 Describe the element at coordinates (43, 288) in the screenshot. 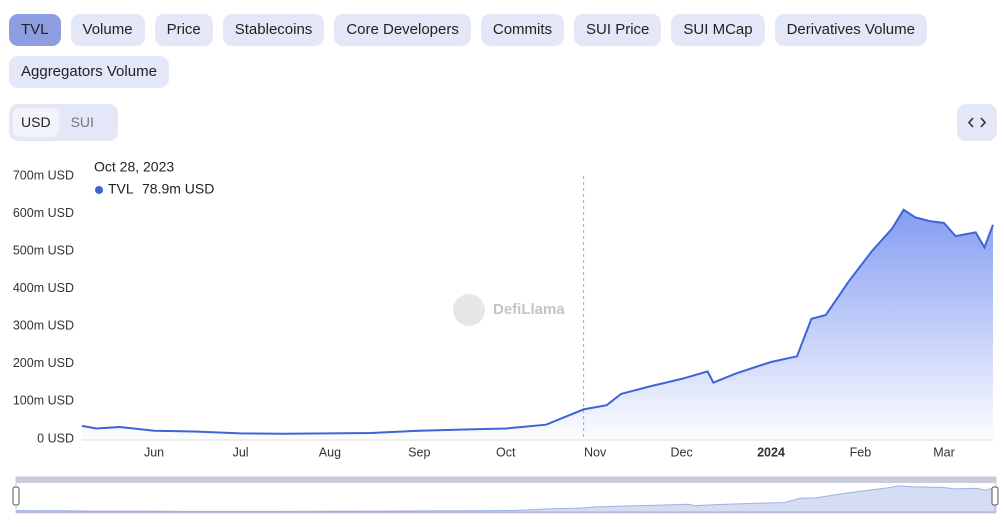

I see `y-tick-label: 400m USD` at that location.